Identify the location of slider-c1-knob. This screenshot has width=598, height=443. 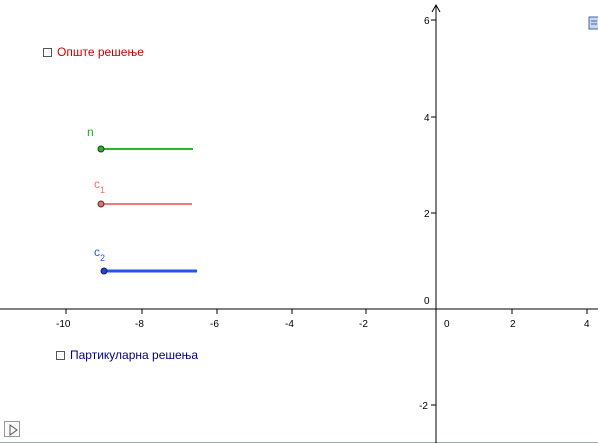
(101, 204).